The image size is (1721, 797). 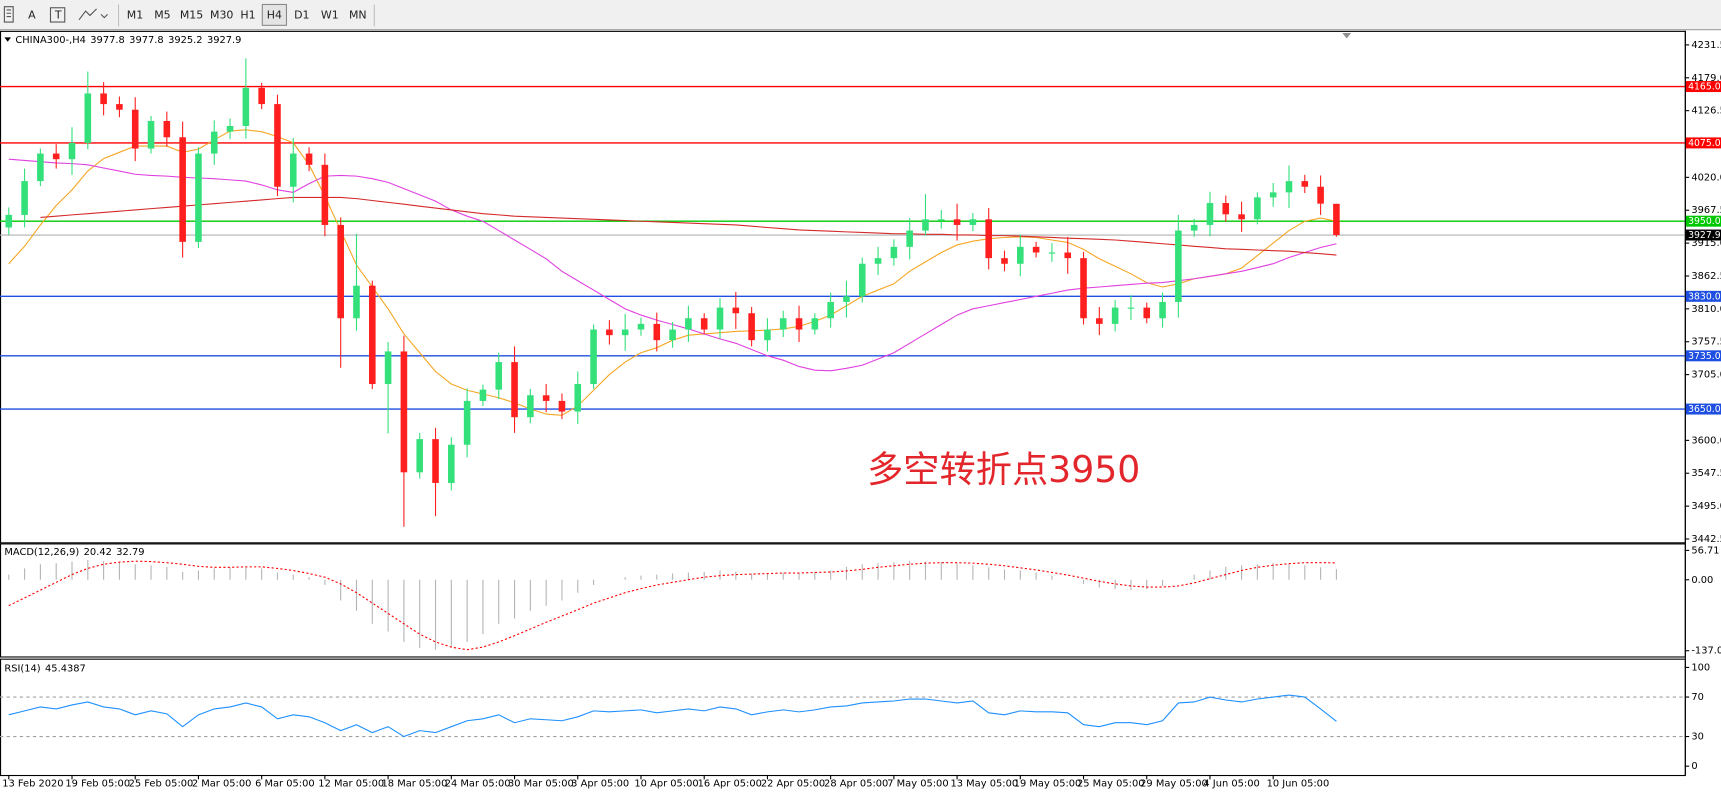 What do you see at coordinates (191, 14) in the screenshot?
I see `timeframe-label: M15` at bounding box center [191, 14].